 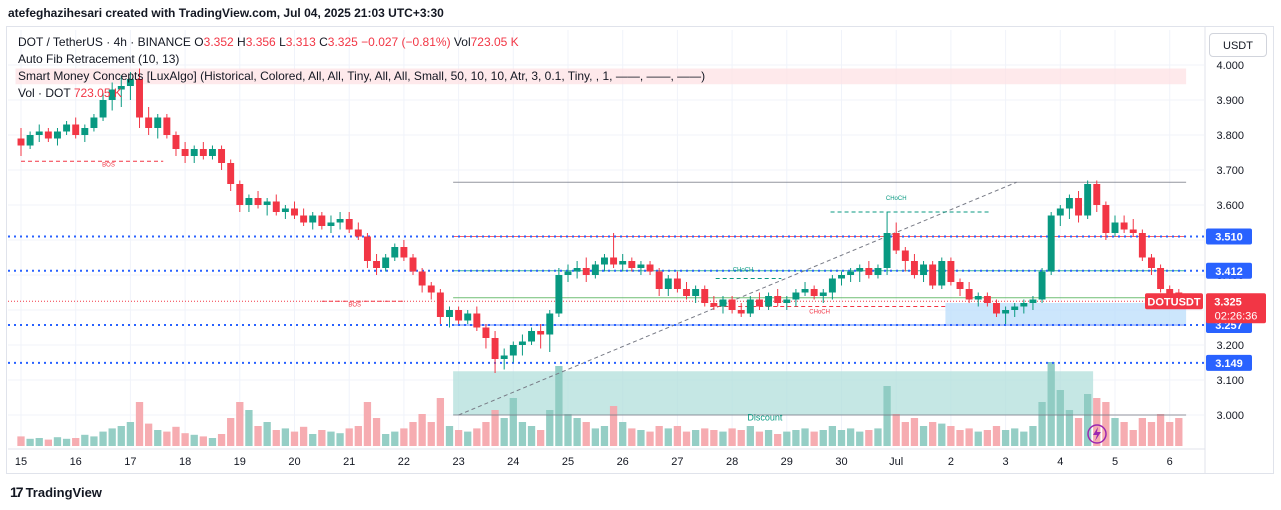 What do you see at coordinates (951, 462) in the screenshot?
I see `x-tick-label: 2` at bounding box center [951, 462].